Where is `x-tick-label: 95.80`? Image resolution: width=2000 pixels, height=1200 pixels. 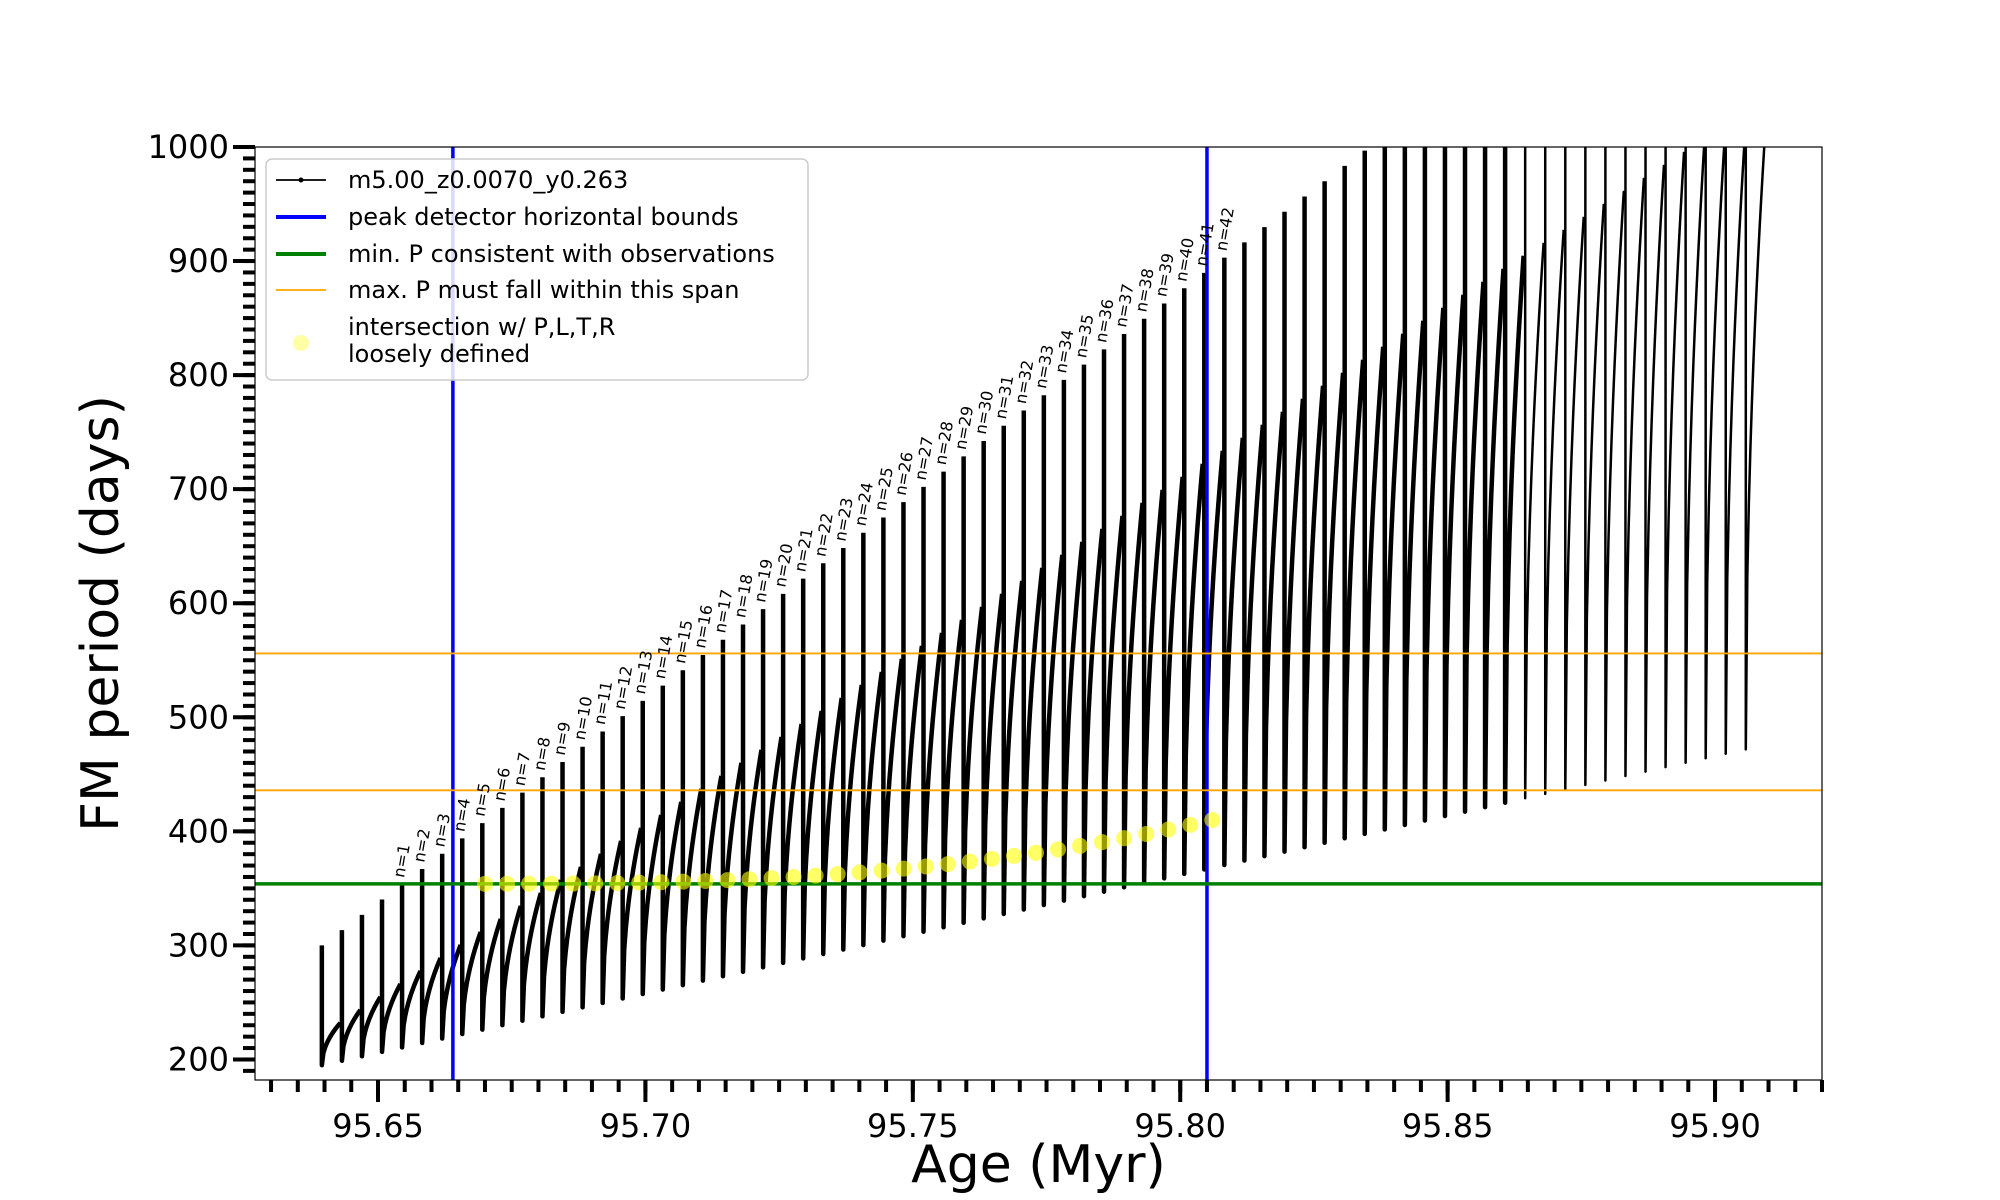
x-tick-label: 95.80 is located at coordinates (1180, 1126).